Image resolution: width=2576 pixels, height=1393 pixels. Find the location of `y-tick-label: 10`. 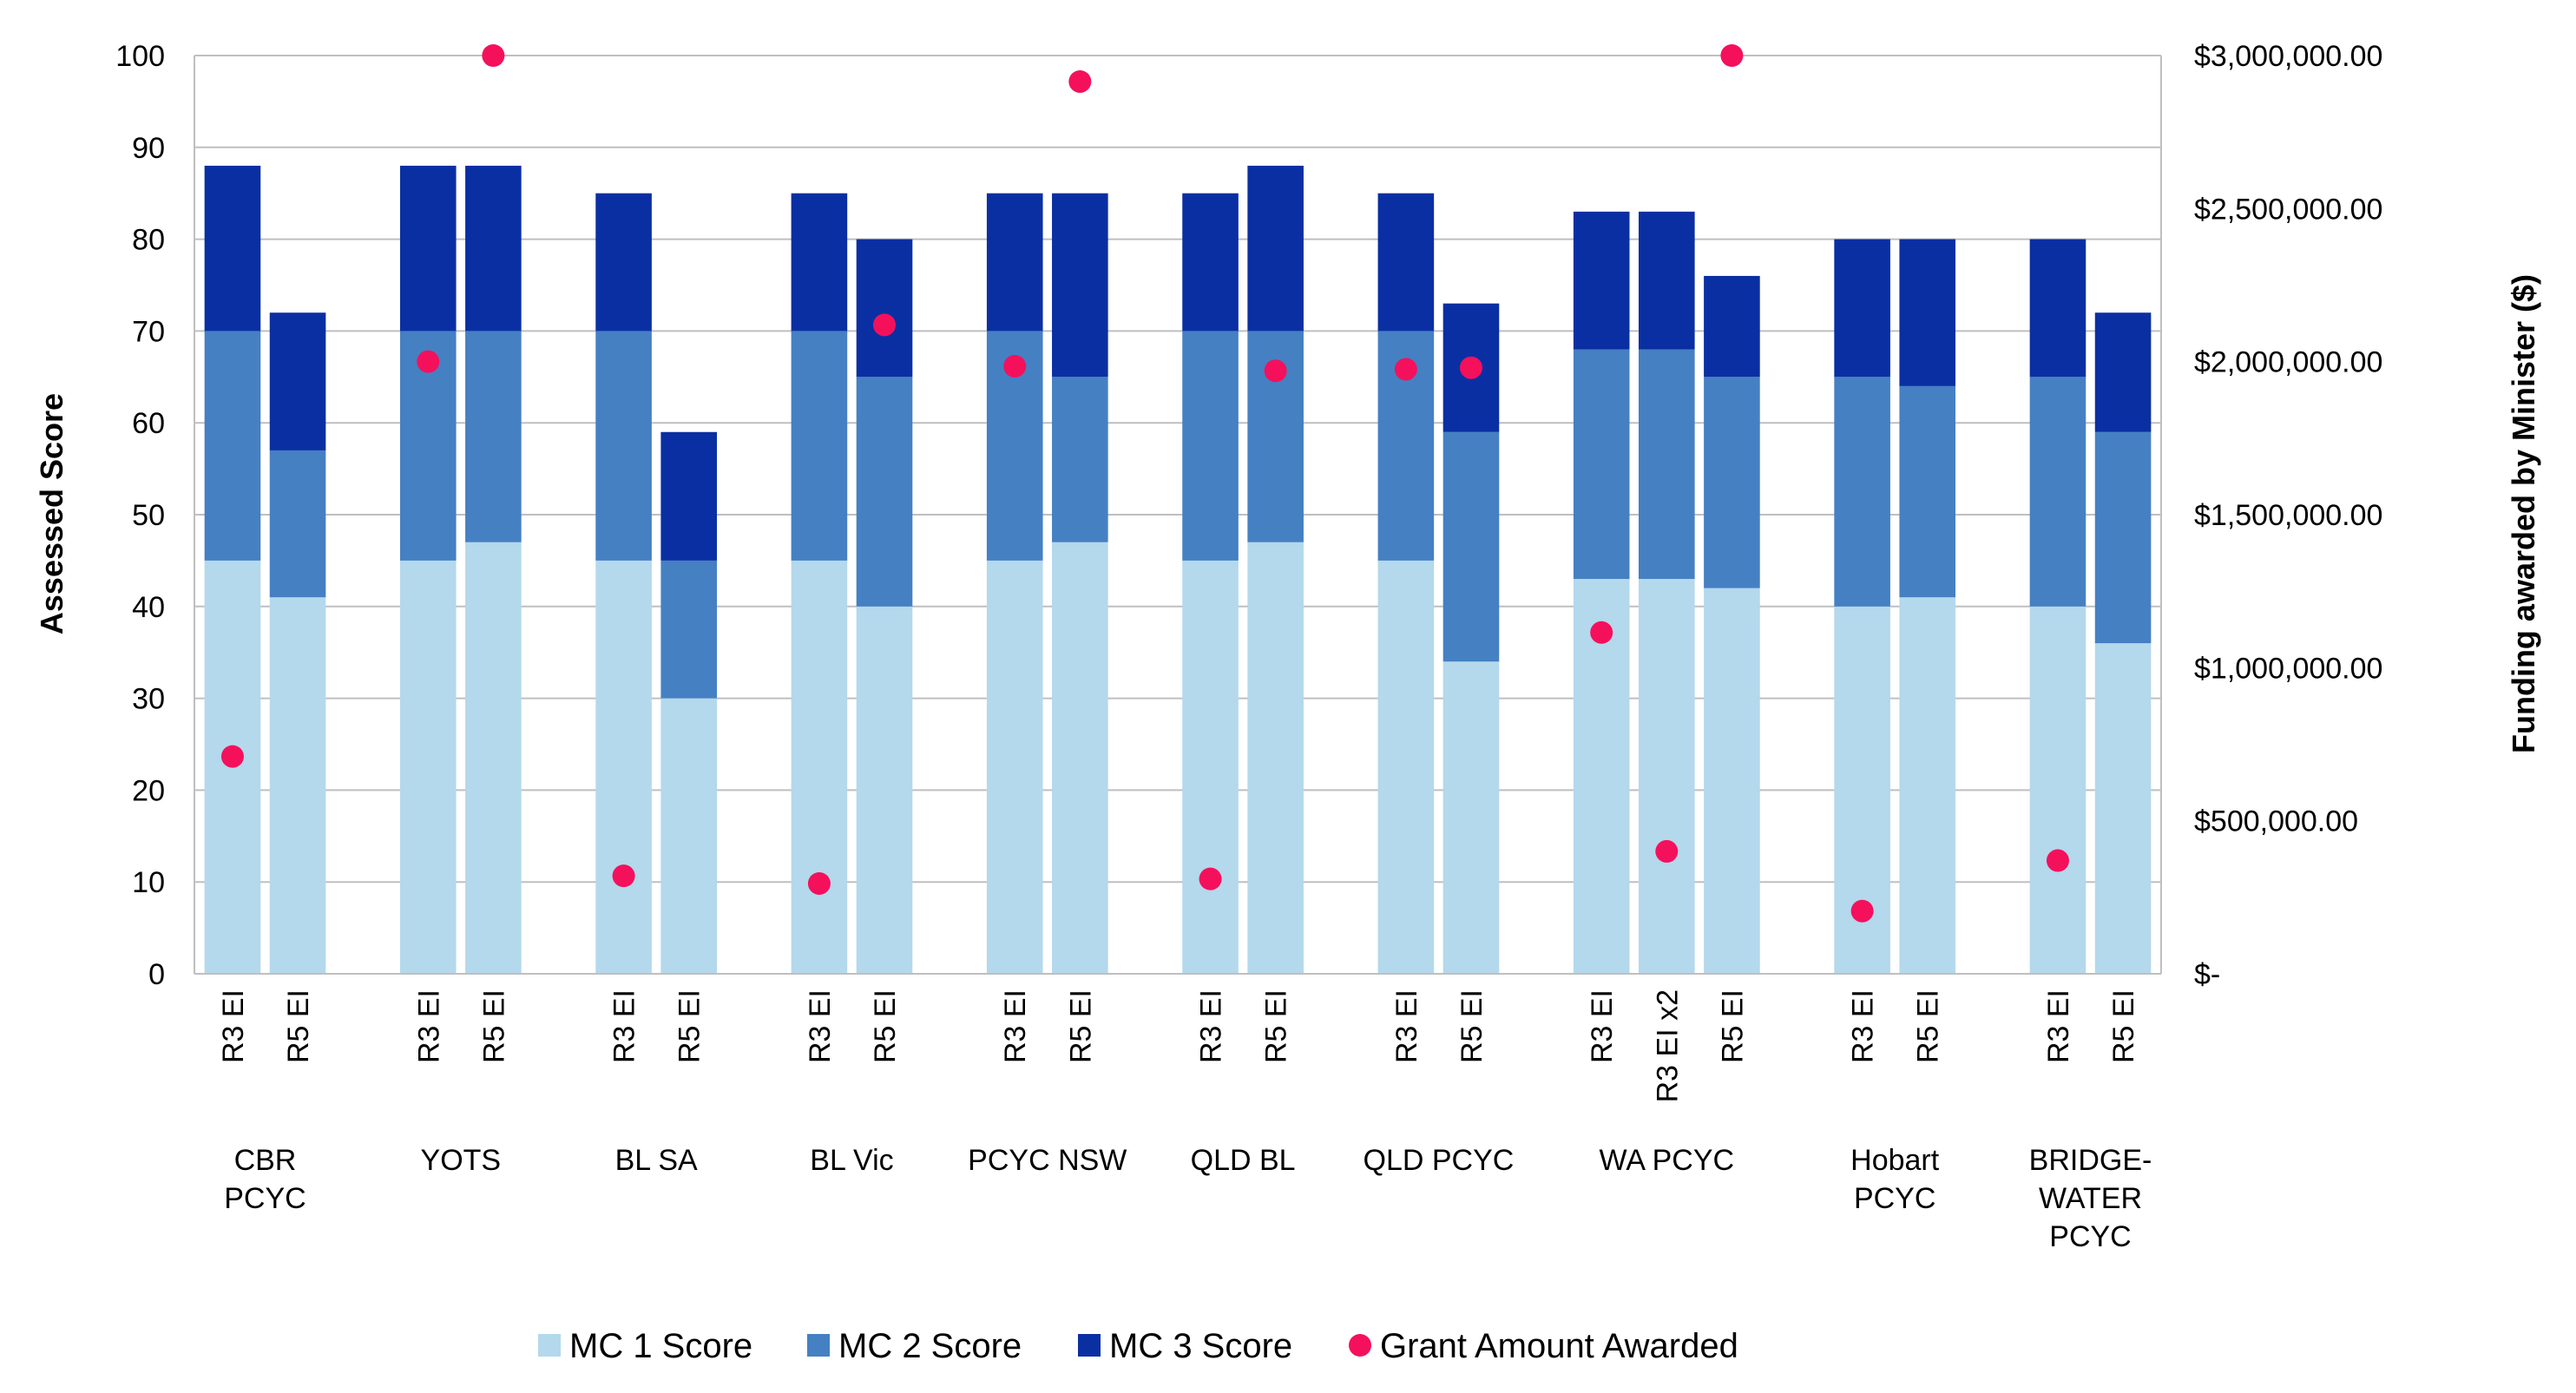

y-tick-label: 10 is located at coordinates (148, 883).